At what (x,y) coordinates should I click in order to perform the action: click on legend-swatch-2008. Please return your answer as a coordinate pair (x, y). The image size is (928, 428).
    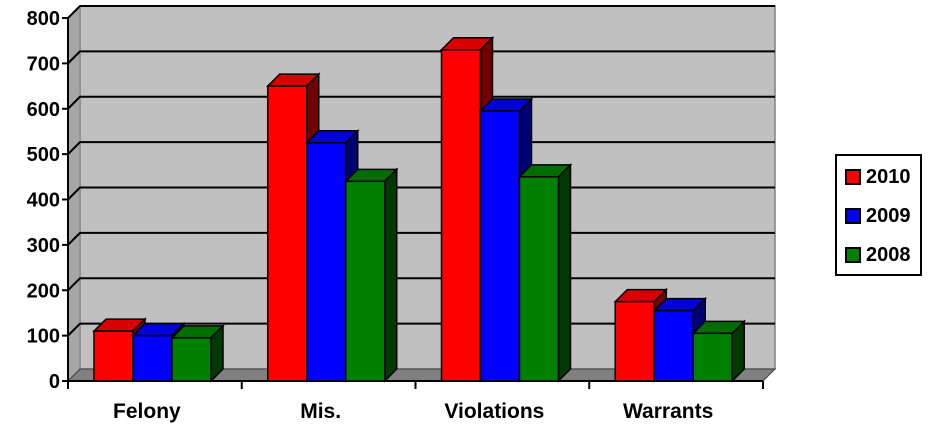
    Looking at the image, I should click on (853, 255).